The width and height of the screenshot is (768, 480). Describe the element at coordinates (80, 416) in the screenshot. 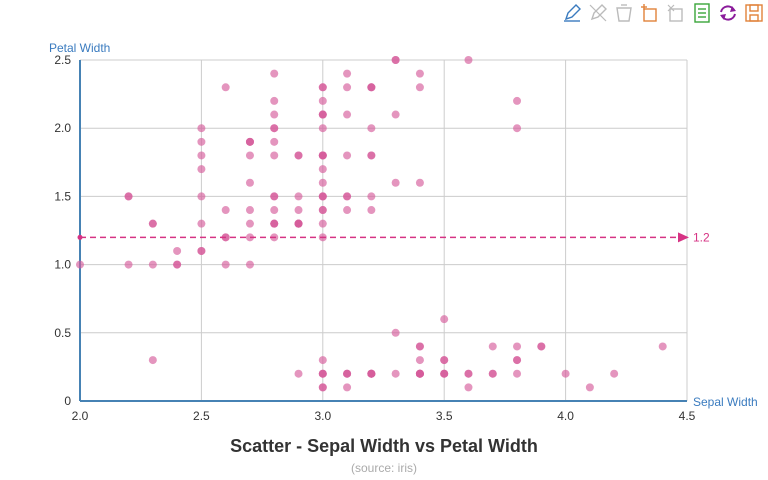

I see `x-tick-label: 2.0` at that location.